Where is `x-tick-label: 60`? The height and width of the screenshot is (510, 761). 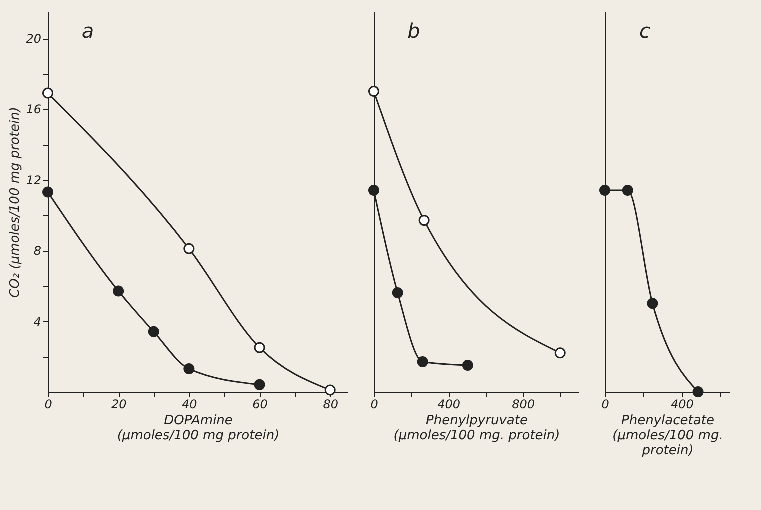 x-tick-label: 60 is located at coordinates (260, 405).